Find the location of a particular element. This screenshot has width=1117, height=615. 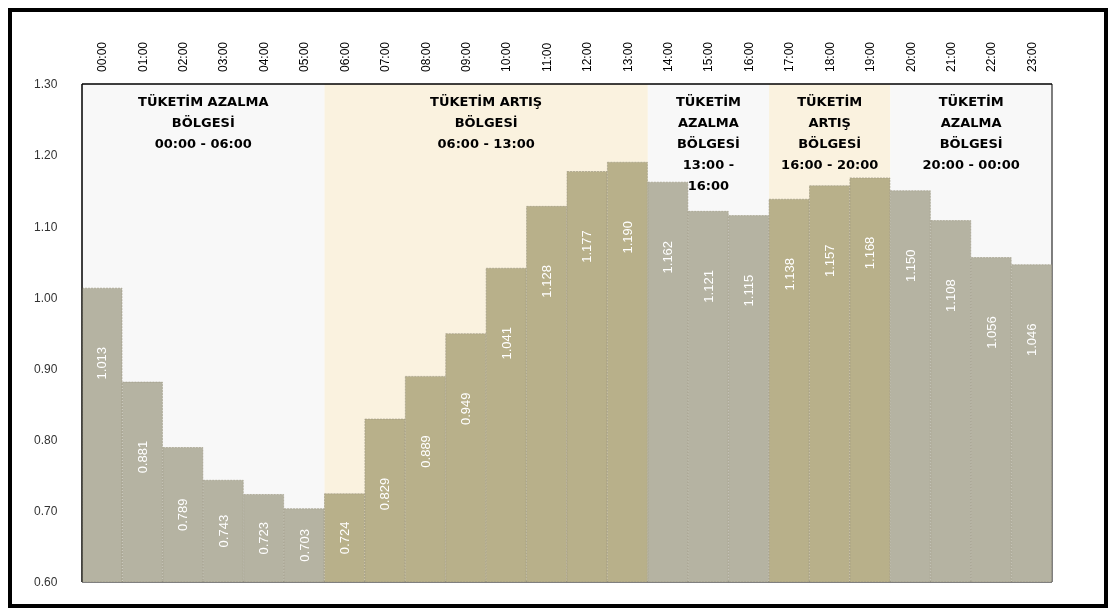

y-tick-label: 1.30 is located at coordinates (46, 84).